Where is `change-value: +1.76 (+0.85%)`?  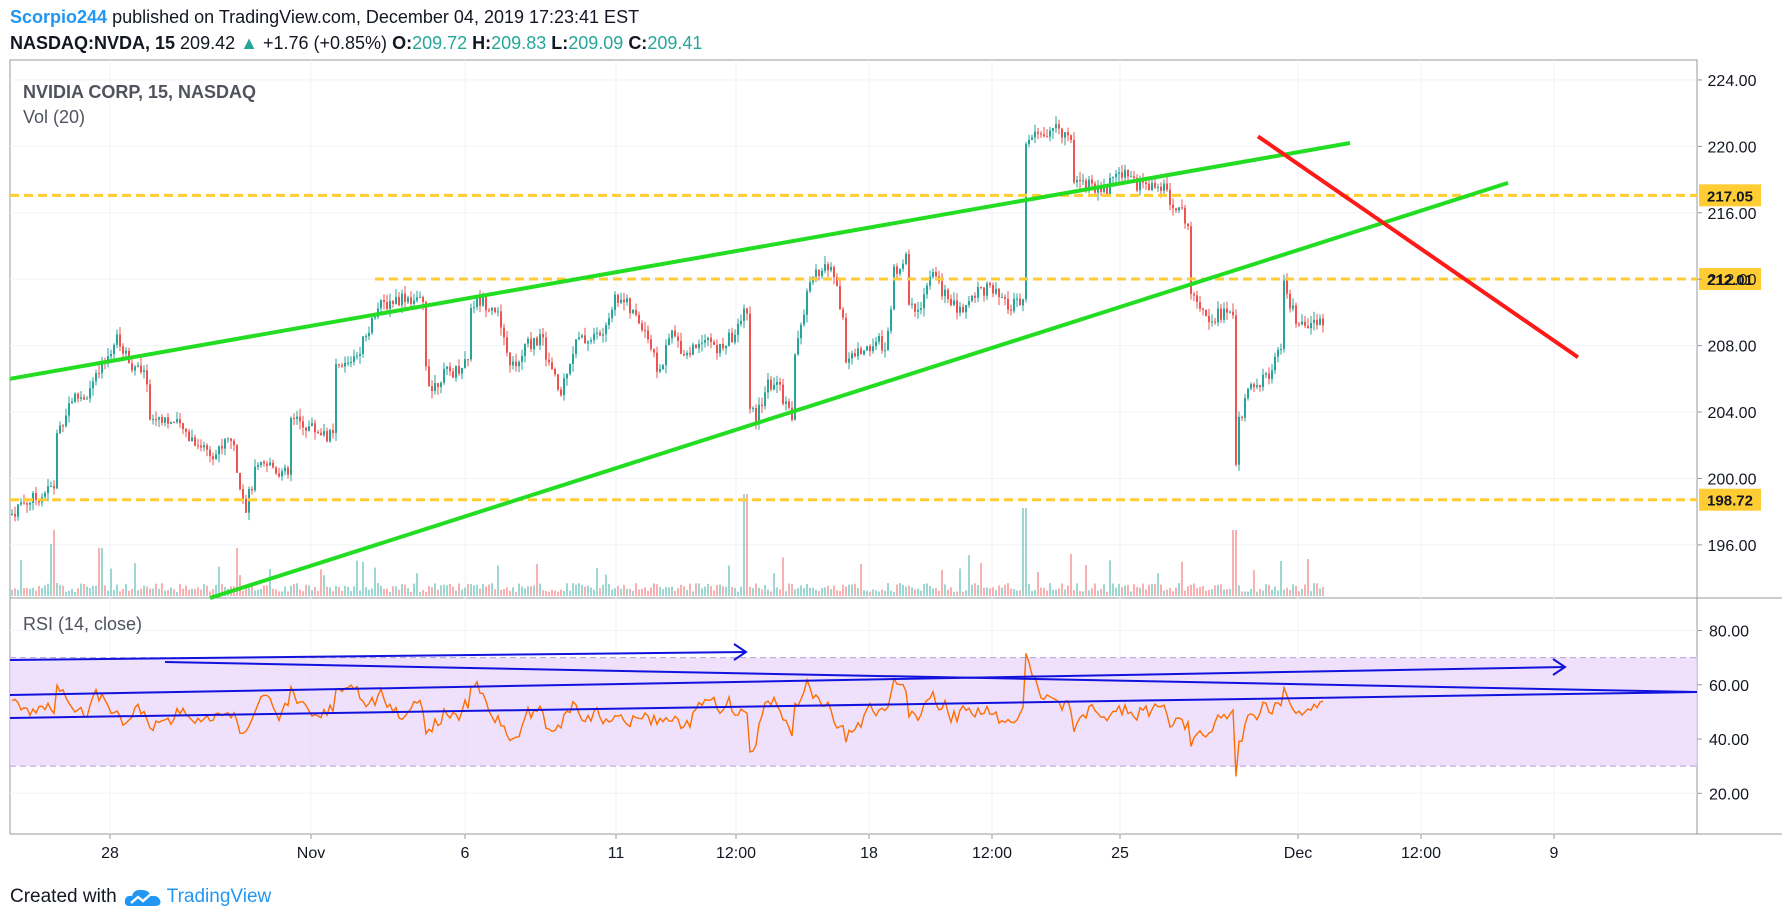
change-value: +1.76 (+0.85%) is located at coordinates (325, 43).